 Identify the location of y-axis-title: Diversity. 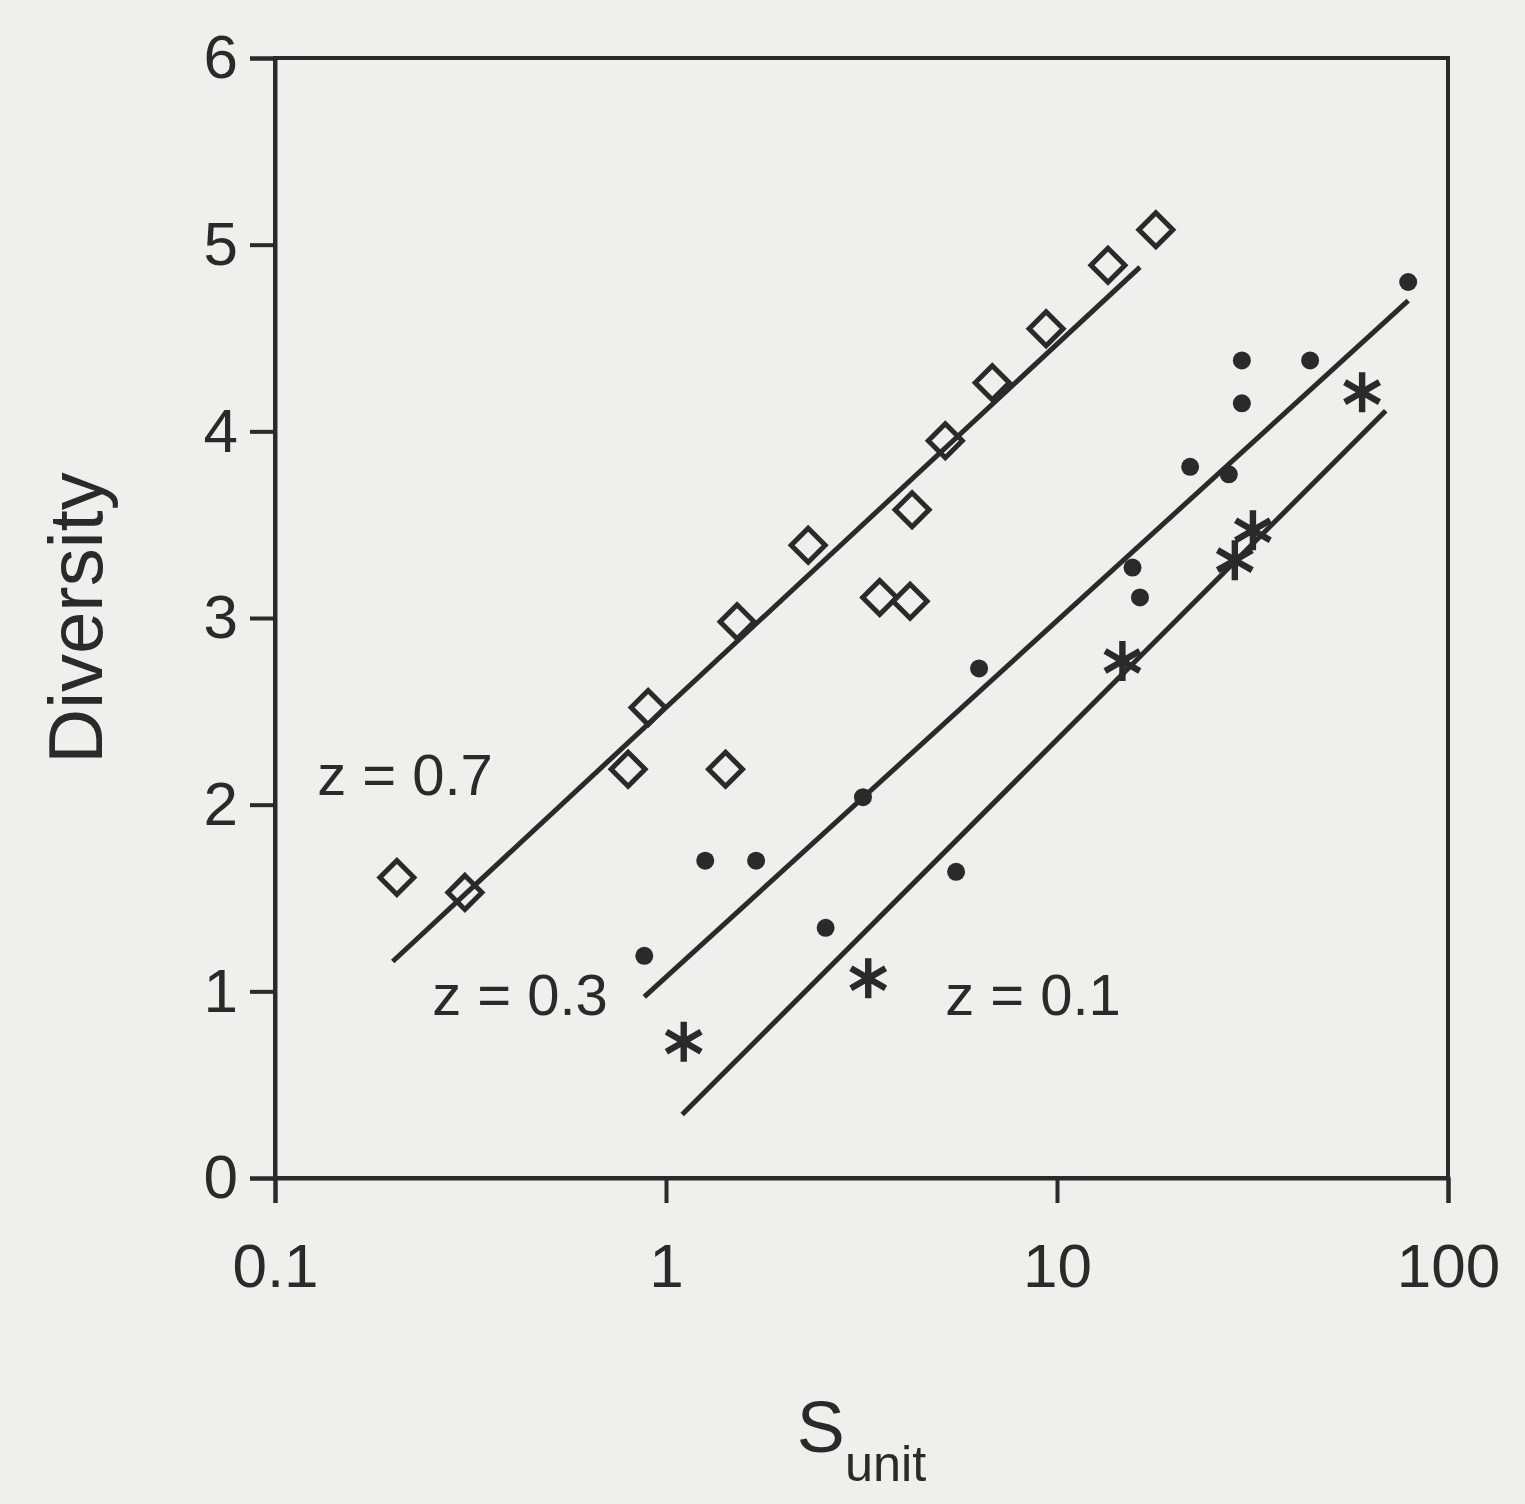
(75, 618).